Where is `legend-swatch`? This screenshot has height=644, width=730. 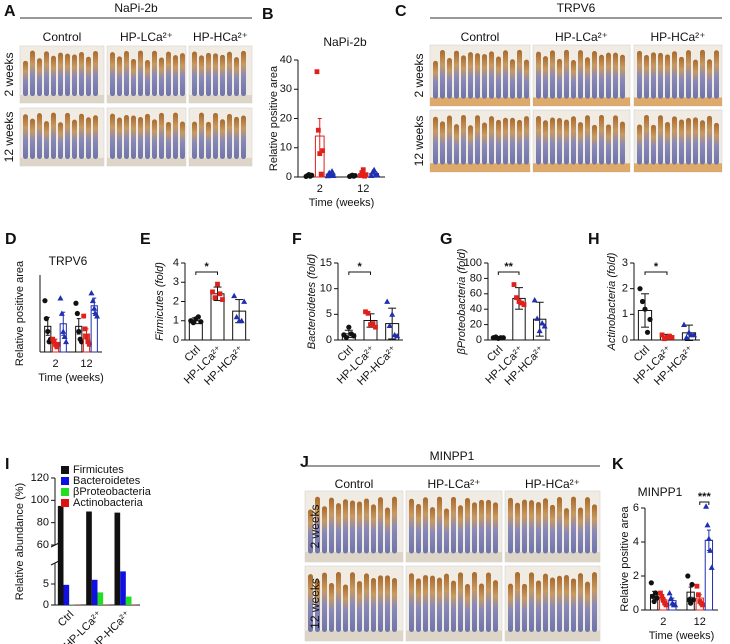
legend-swatch is located at coordinates (65, 492).